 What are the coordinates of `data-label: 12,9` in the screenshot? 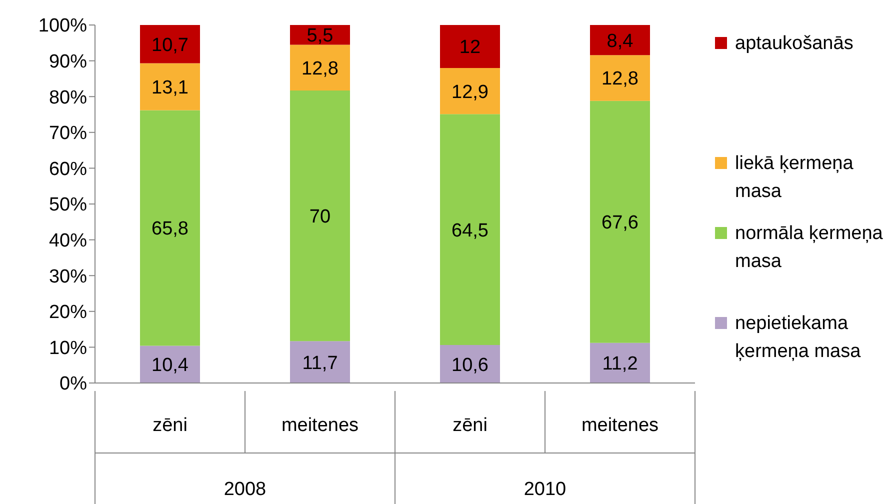 It's located at (470, 92).